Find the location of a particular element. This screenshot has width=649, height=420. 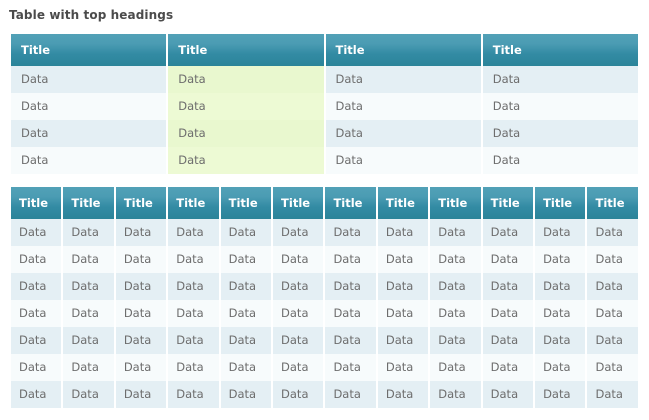

table-header: Title Title Title Title is located at coordinates (324, 50).